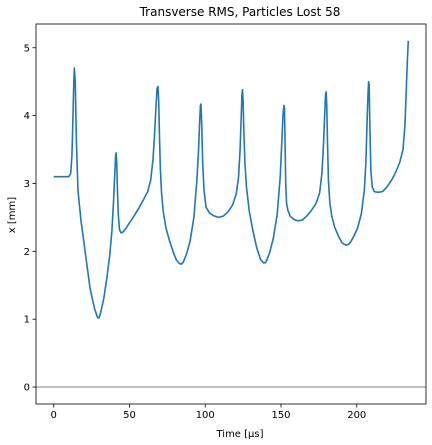  Describe the element at coordinates (12, 215) in the screenshot. I see `y-axis-title: x [mm]` at that location.